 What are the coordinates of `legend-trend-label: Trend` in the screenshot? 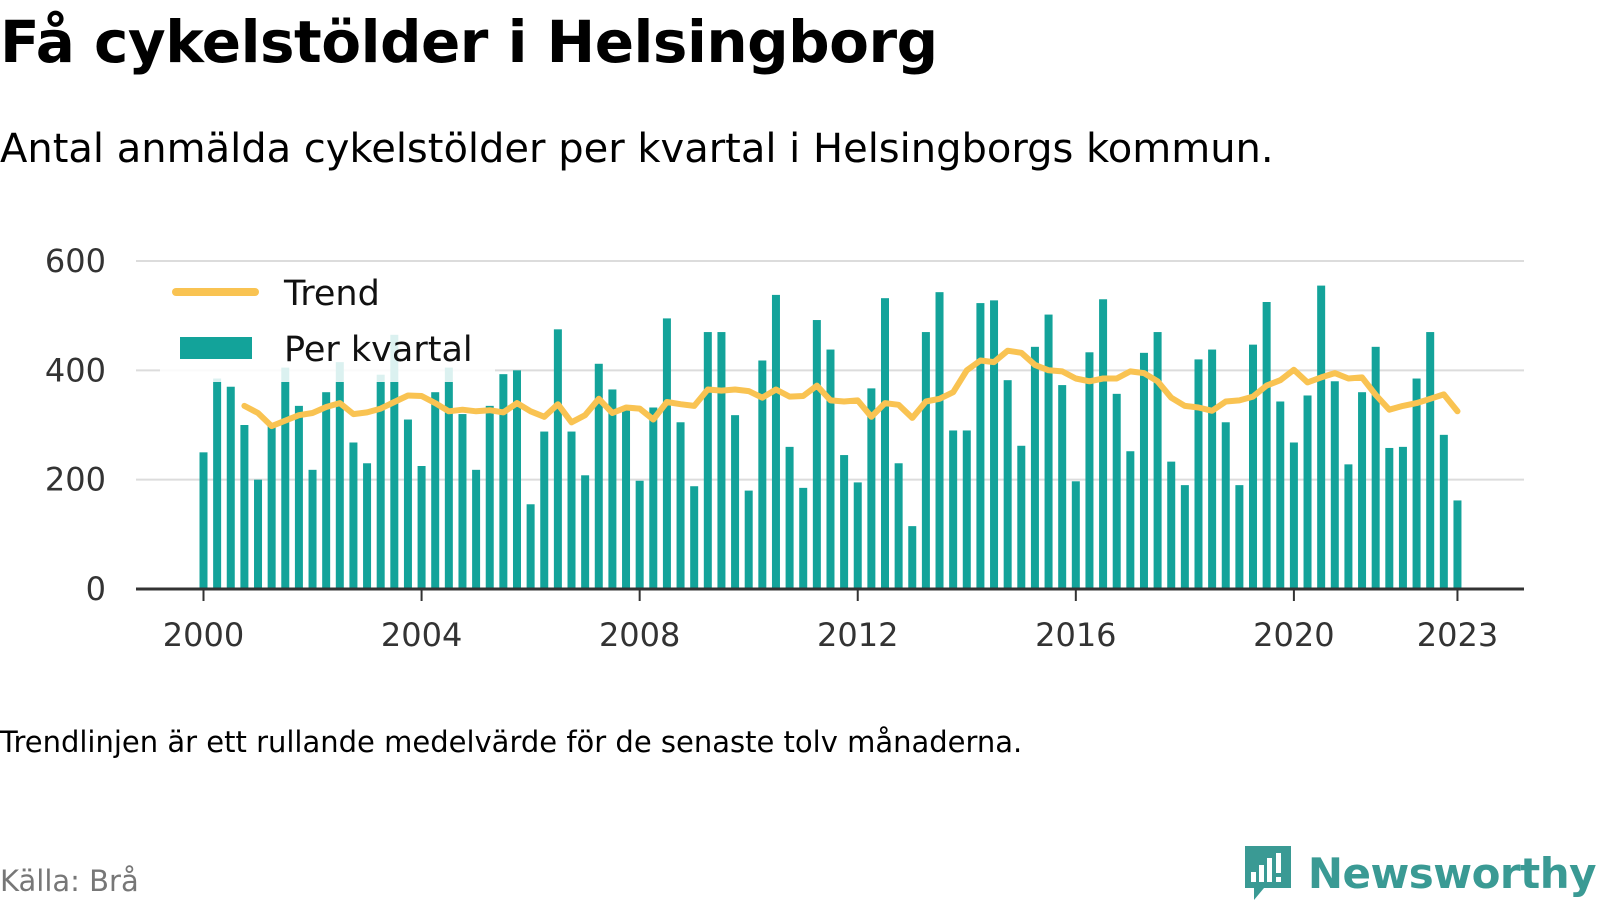 It's located at (331, 294).